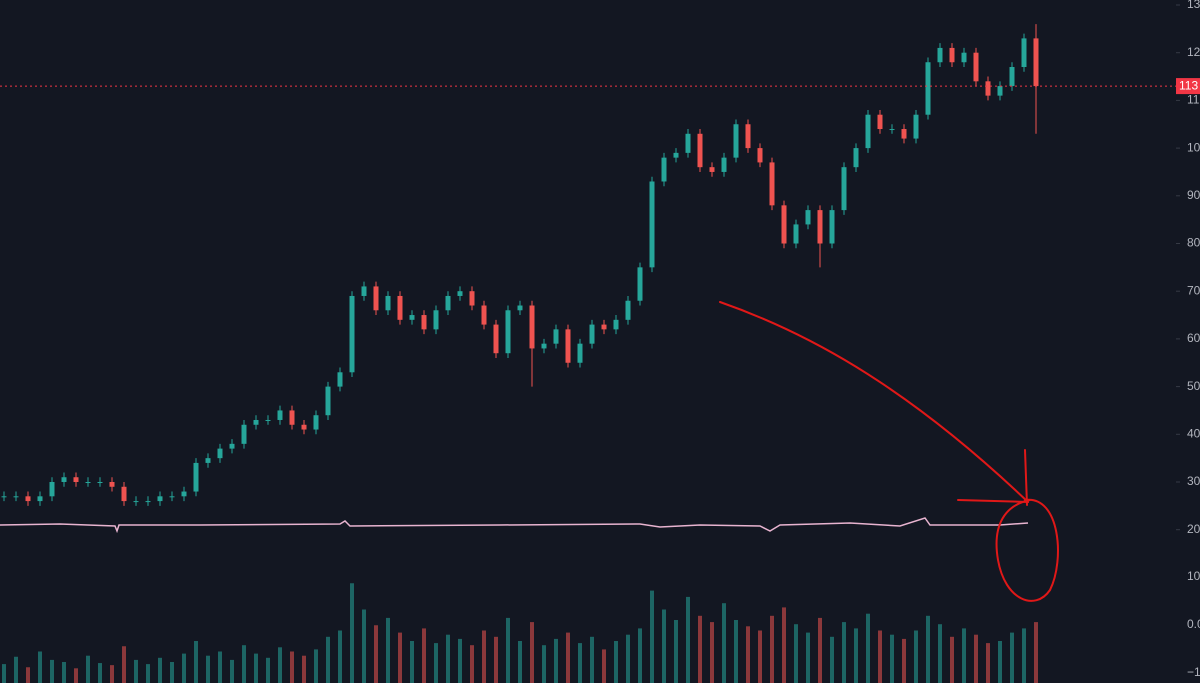 This screenshot has height=683, width=1200. What do you see at coordinates (1193, 195) in the screenshot?
I see `y-tick-label: 90` at bounding box center [1193, 195].